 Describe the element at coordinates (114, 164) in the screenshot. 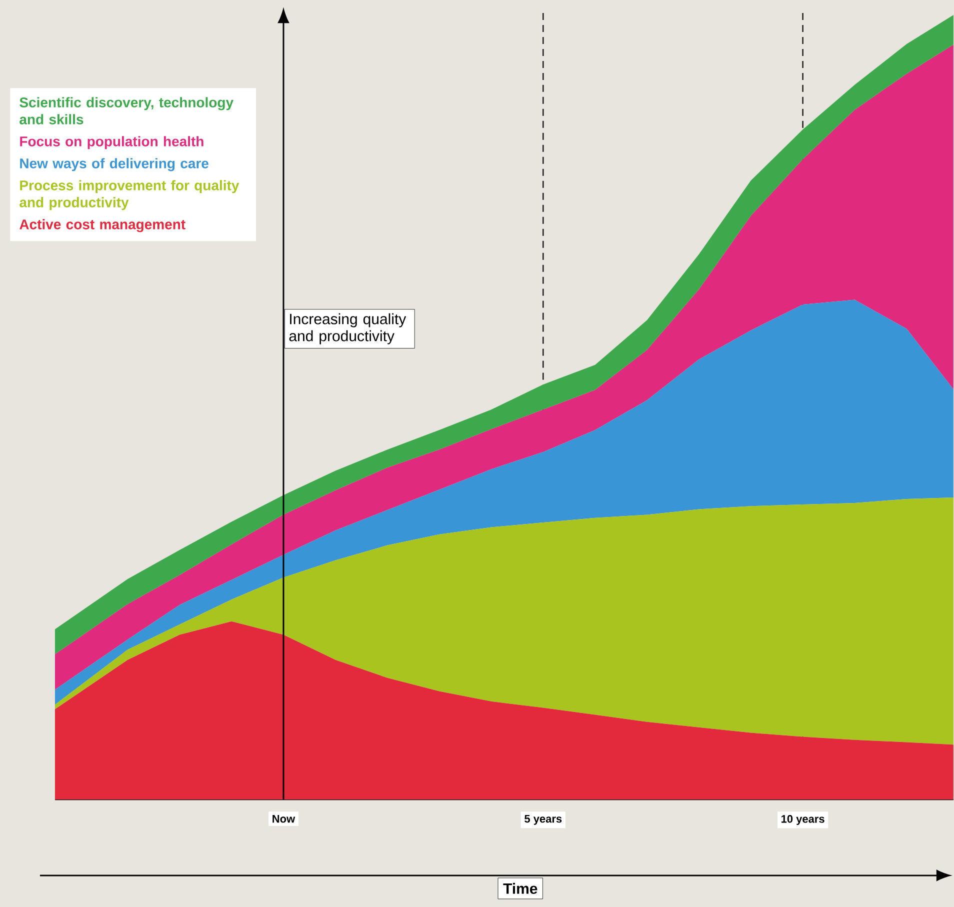

I see `text: New ways of delivering care` at that location.